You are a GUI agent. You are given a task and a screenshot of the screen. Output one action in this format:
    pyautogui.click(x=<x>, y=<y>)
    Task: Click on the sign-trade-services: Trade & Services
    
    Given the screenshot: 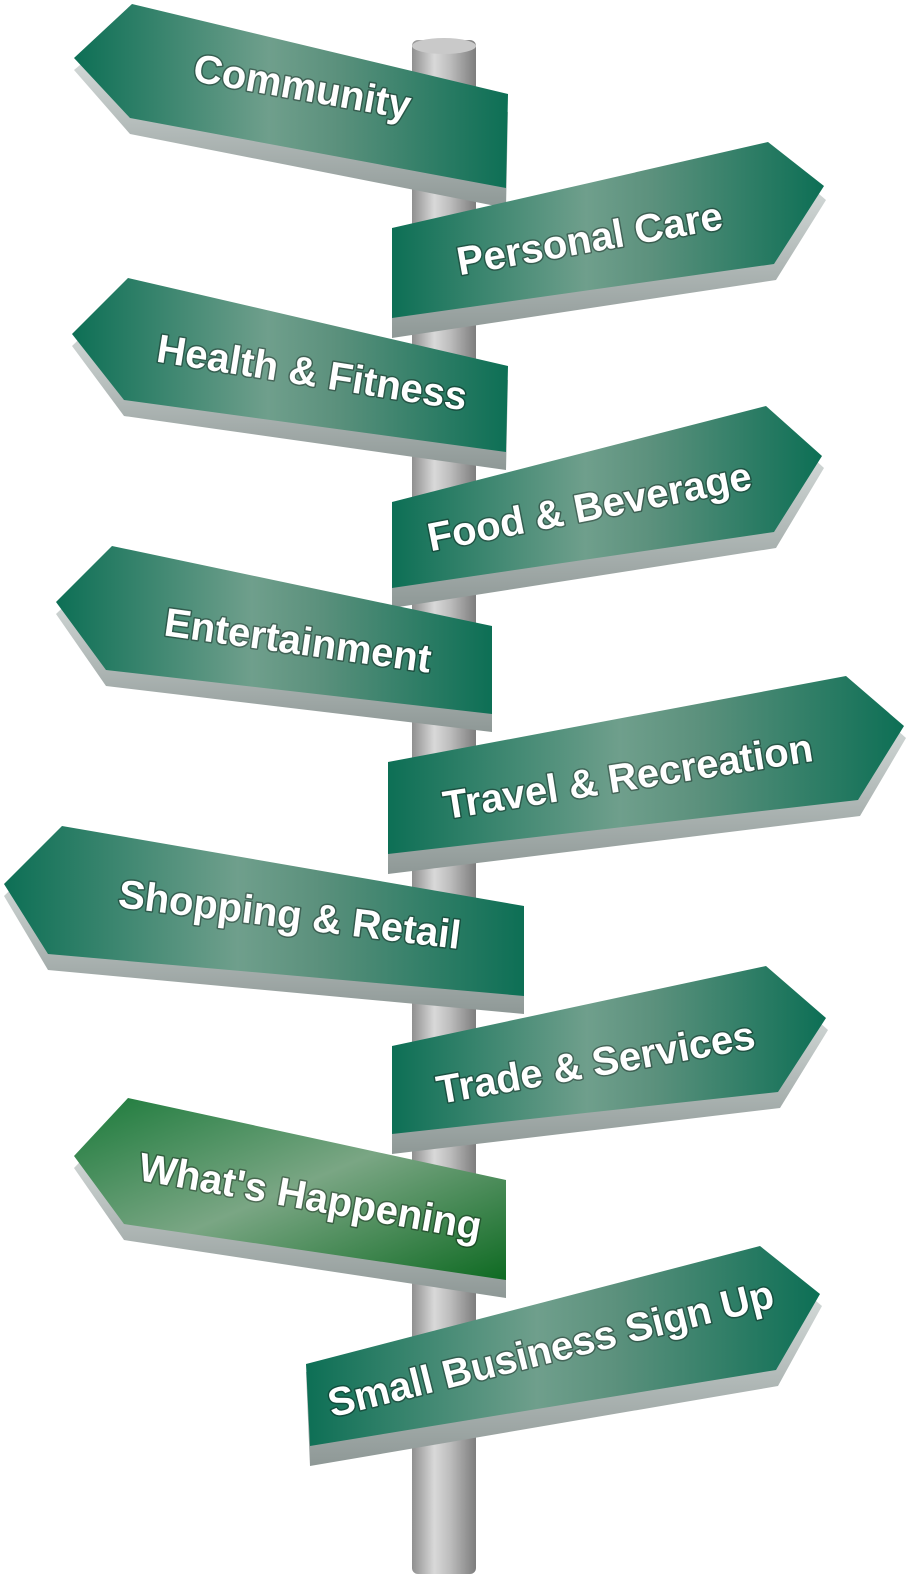 What is the action you would take?
    pyautogui.click(x=610, y=1060)
    